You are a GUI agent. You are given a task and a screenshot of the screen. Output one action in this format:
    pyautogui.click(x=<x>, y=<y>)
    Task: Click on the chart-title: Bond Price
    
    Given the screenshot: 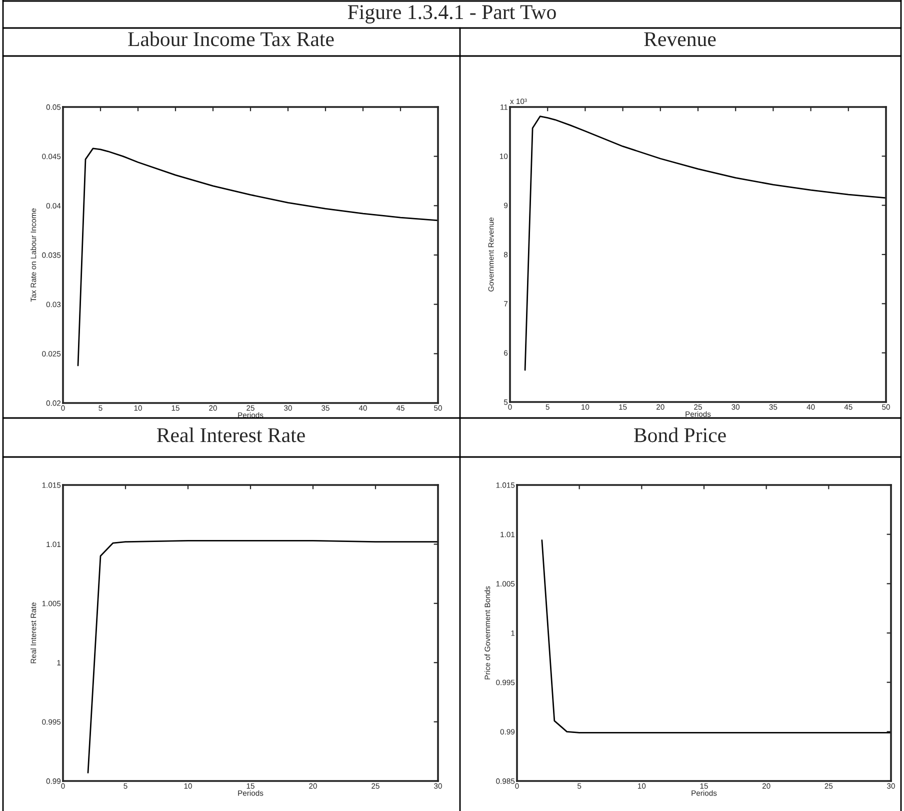 What is the action you would take?
    pyautogui.click(x=680, y=435)
    